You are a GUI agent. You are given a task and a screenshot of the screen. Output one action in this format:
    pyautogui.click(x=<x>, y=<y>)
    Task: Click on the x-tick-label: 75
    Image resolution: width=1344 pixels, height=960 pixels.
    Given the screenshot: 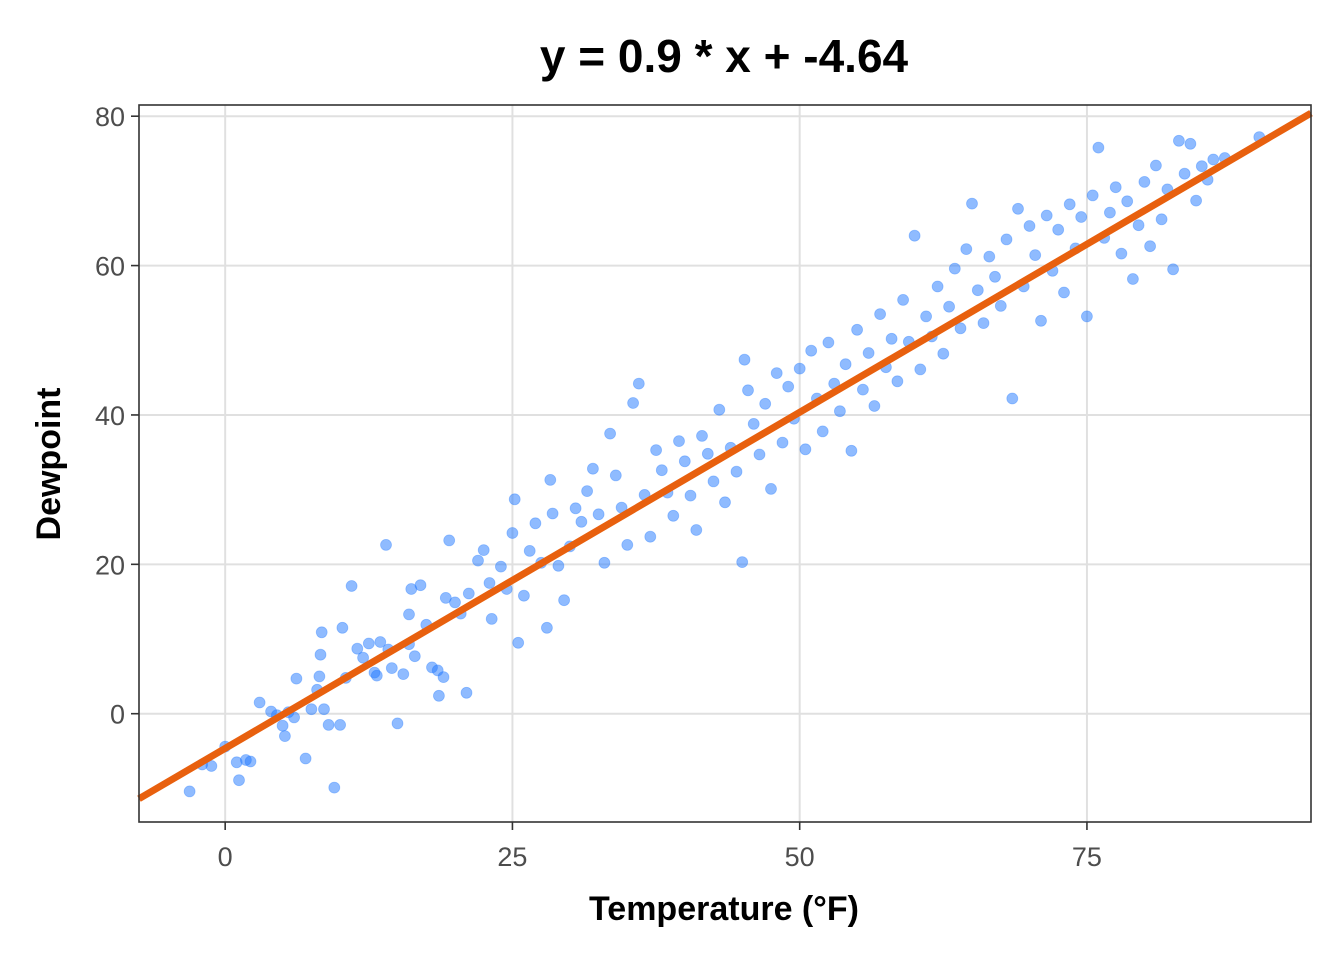 What is the action you would take?
    pyautogui.click(x=1087, y=857)
    